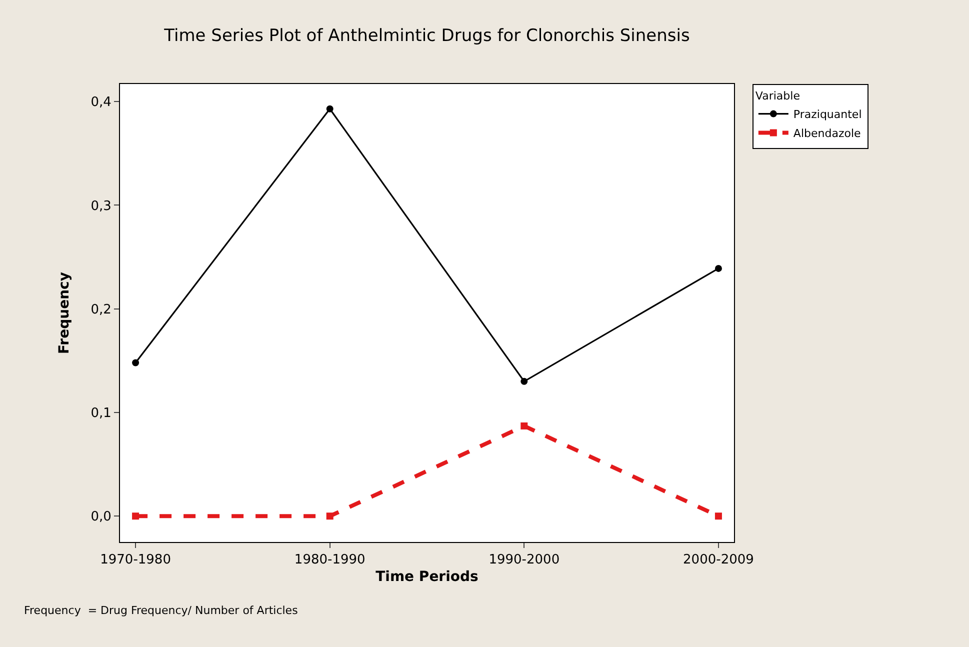 The height and width of the screenshot is (647, 969). I want to click on legend-label: Albendazole, so click(827, 133).